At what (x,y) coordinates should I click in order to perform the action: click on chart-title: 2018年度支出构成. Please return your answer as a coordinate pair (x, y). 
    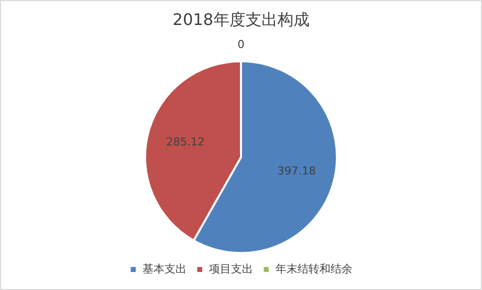
    Looking at the image, I should click on (241, 19).